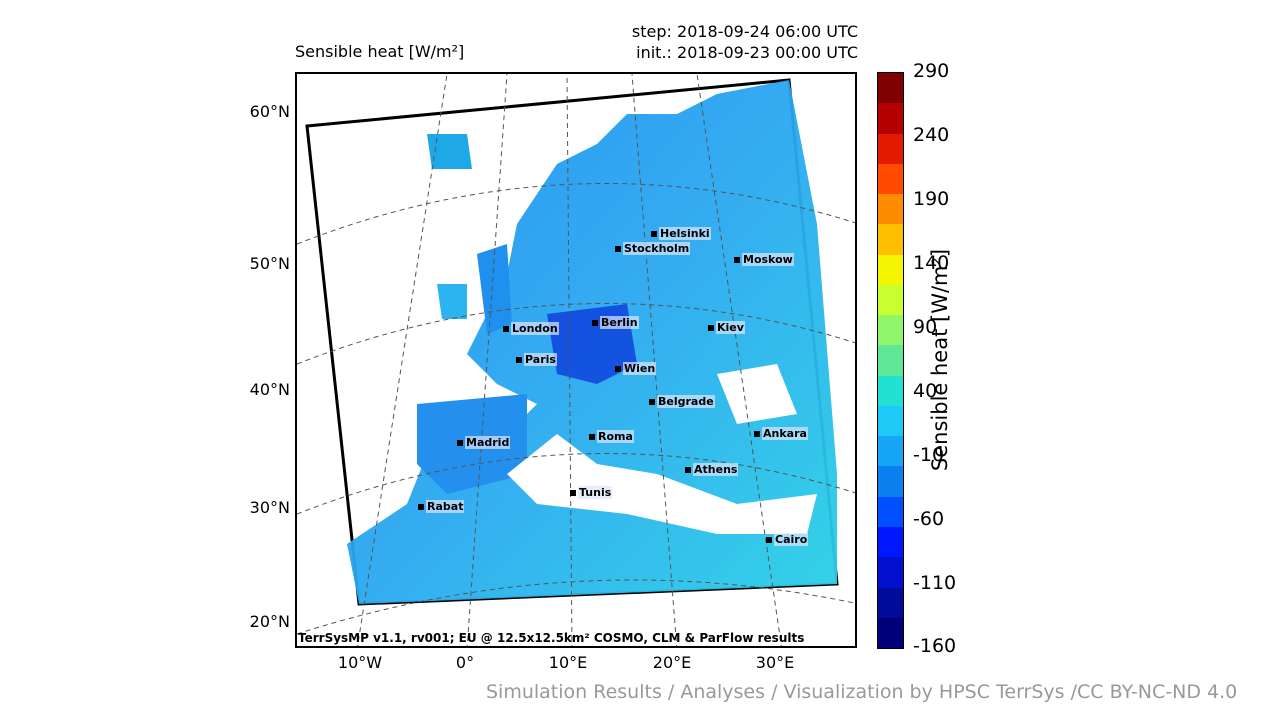 This screenshot has width=1280, height=720. Describe the element at coordinates (531, 328) in the screenshot. I see `city-marker: London` at that location.